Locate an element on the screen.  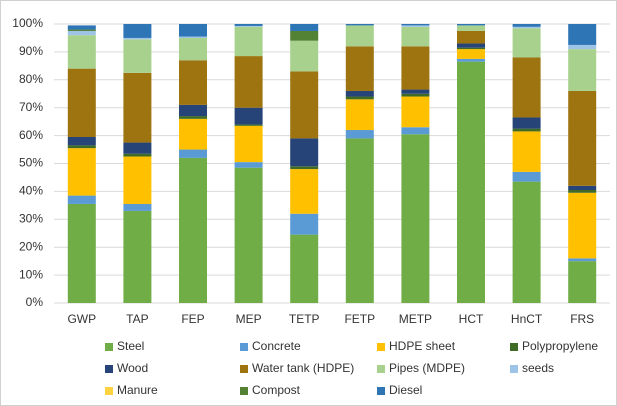
legend-label: Steel is located at coordinates (130, 346).